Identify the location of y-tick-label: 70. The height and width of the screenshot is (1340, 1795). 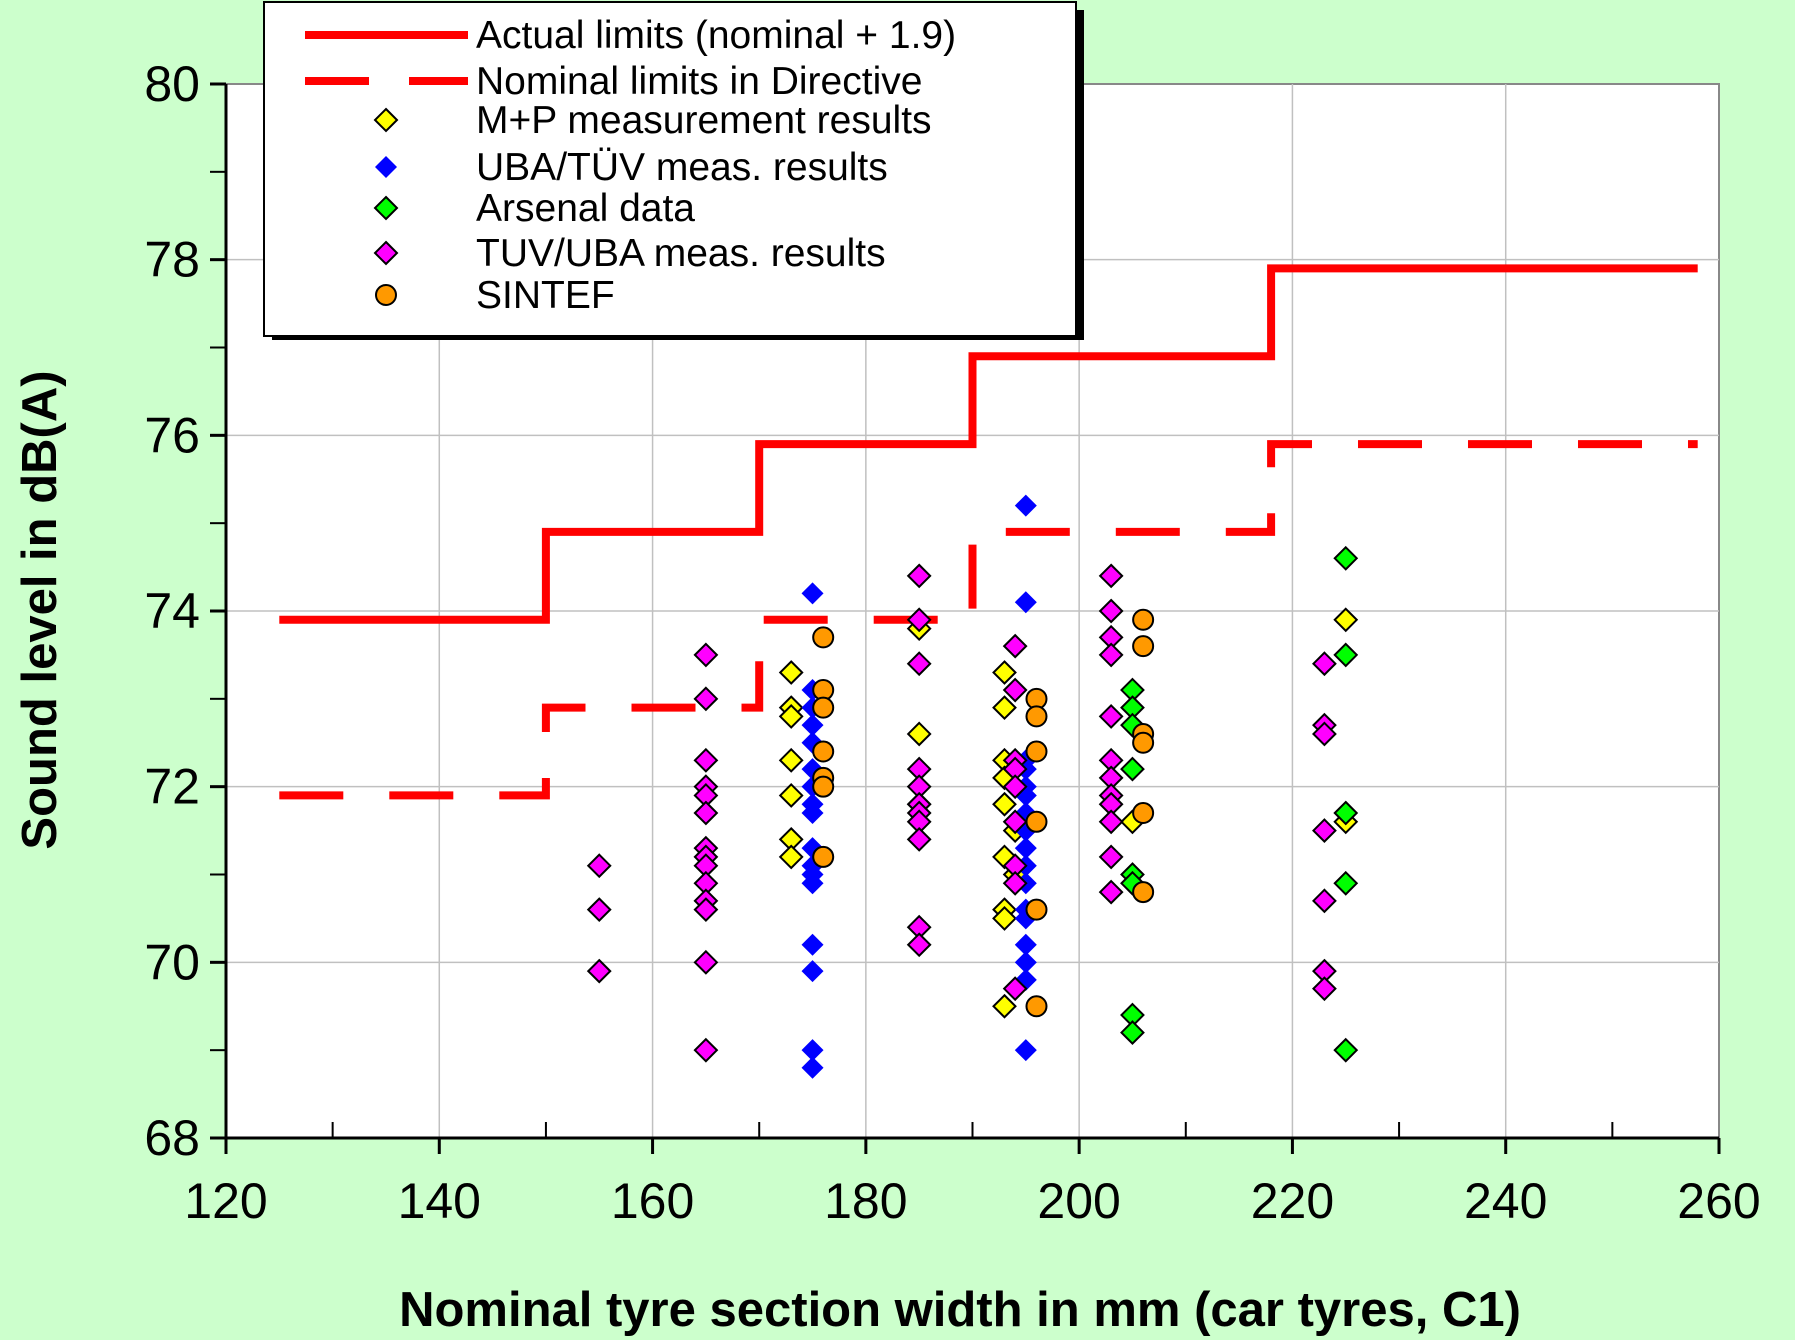
(172, 962).